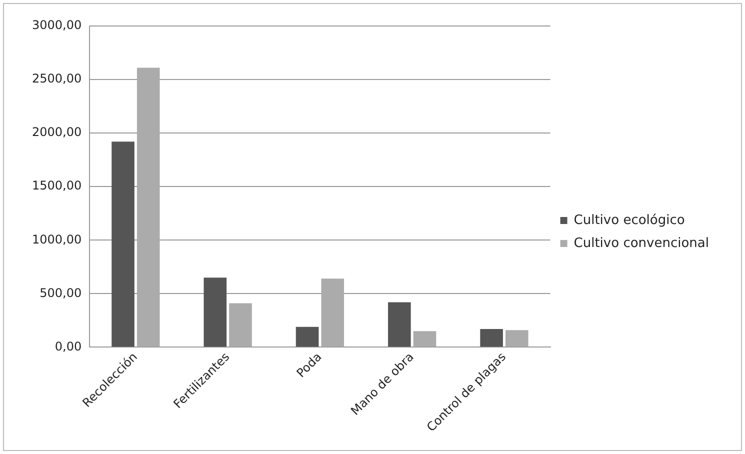 The height and width of the screenshot is (454, 745). I want to click on y-tick-label: 1500,00, so click(57, 185).